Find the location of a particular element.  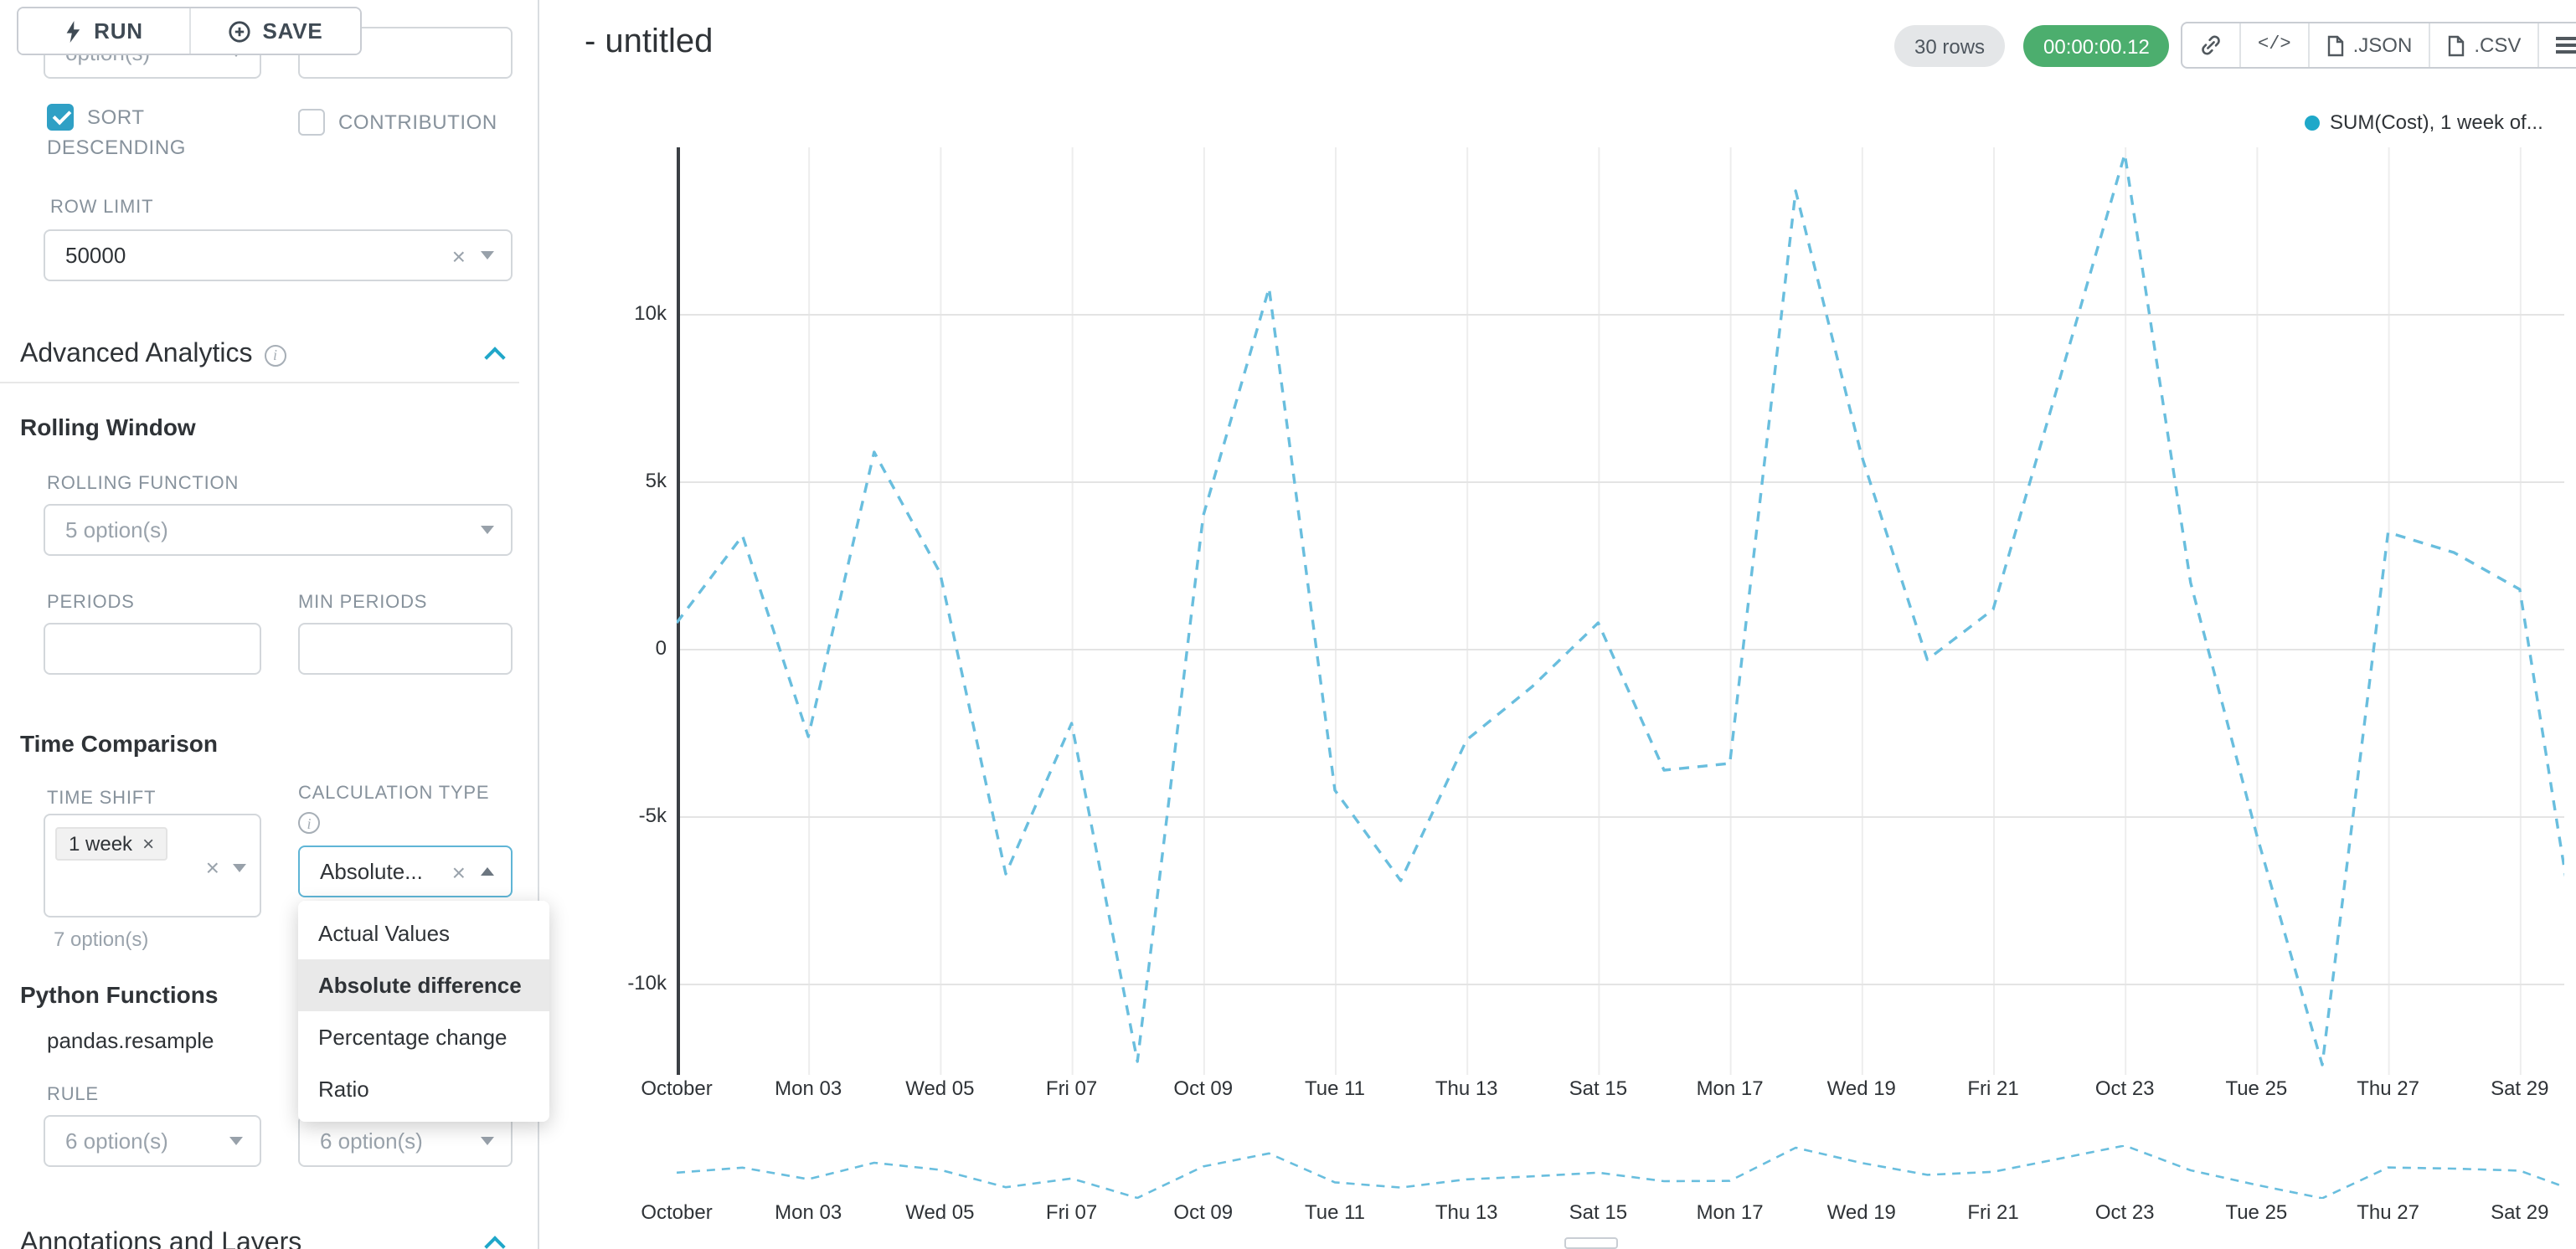

time-comparison-title: Time Comparison is located at coordinates (119, 743).